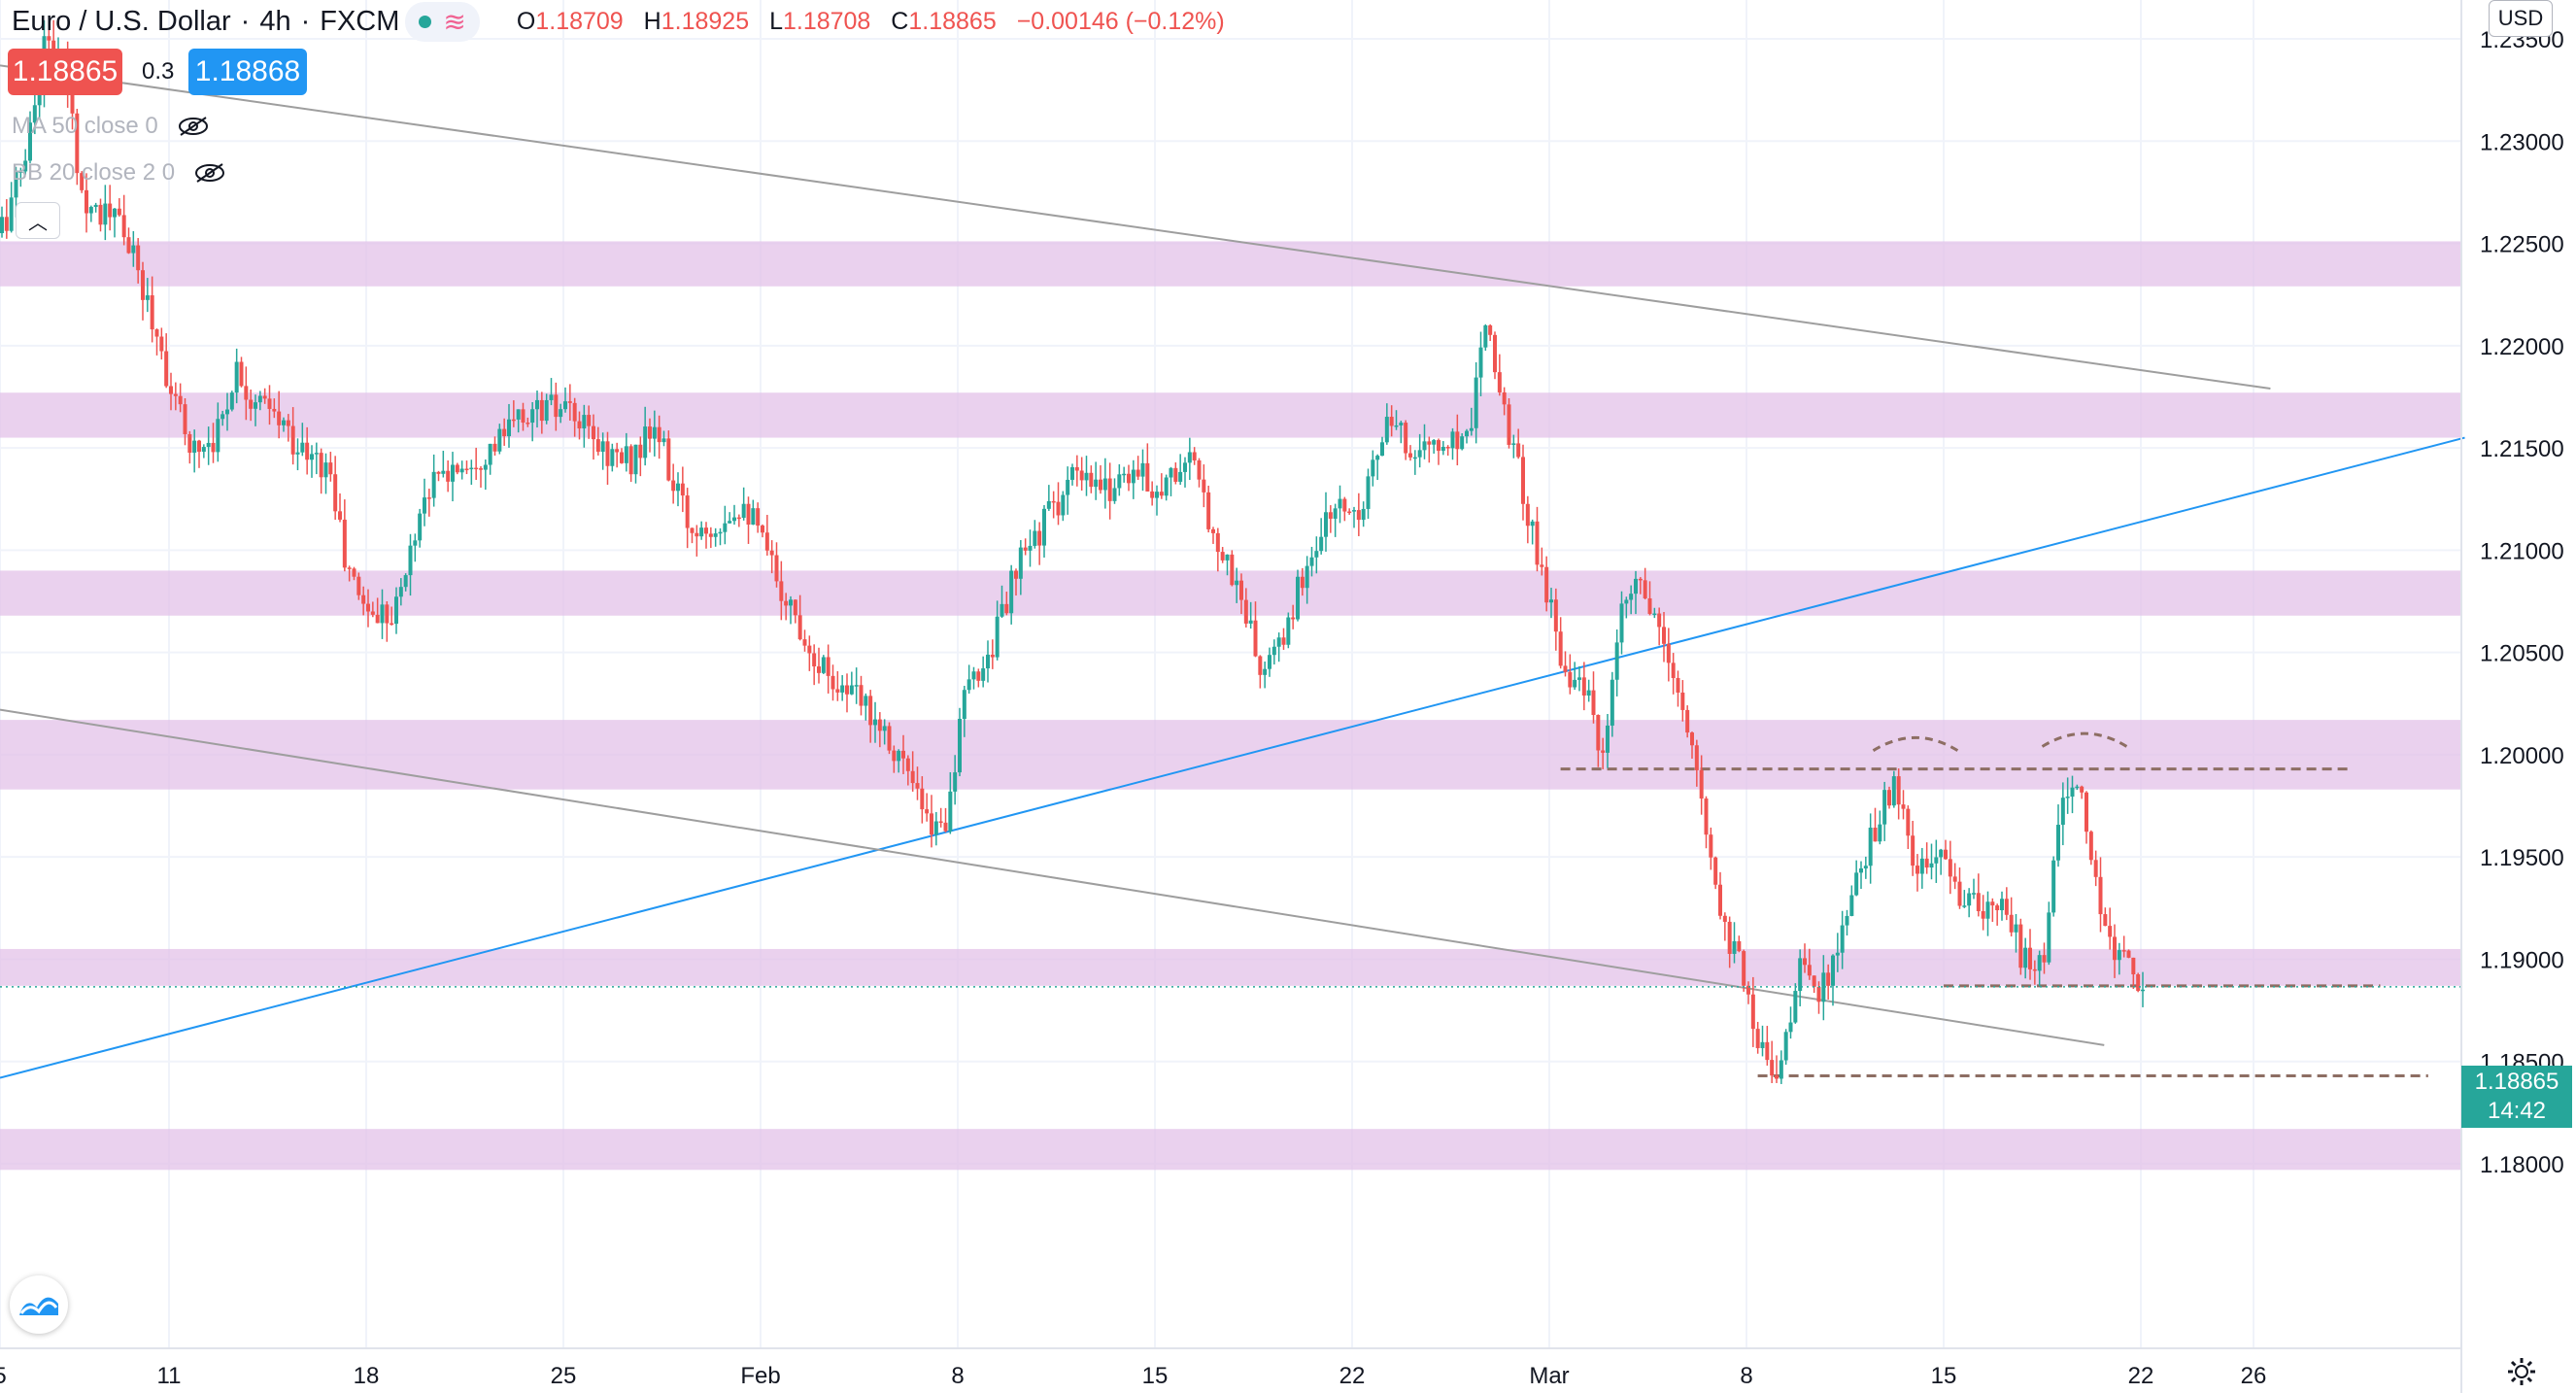 The image size is (2576, 1393). What do you see at coordinates (119, 173) in the screenshot?
I see `indicator-bb: BB 20 close 2 0` at bounding box center [119, 173].